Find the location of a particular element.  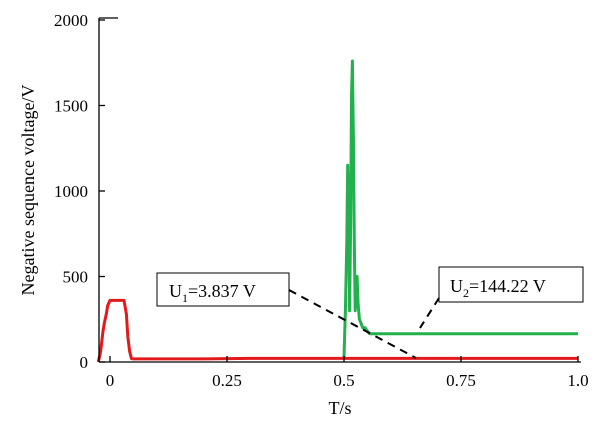

annotation-u2-box is located at coordinates (511, 284).